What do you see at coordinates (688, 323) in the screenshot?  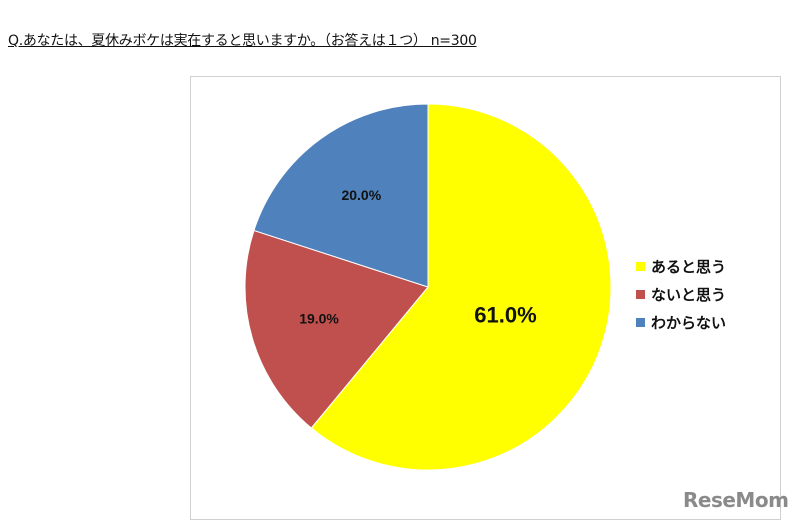 I see `legend-label-3: わからない` at bounding box center [688, 323].